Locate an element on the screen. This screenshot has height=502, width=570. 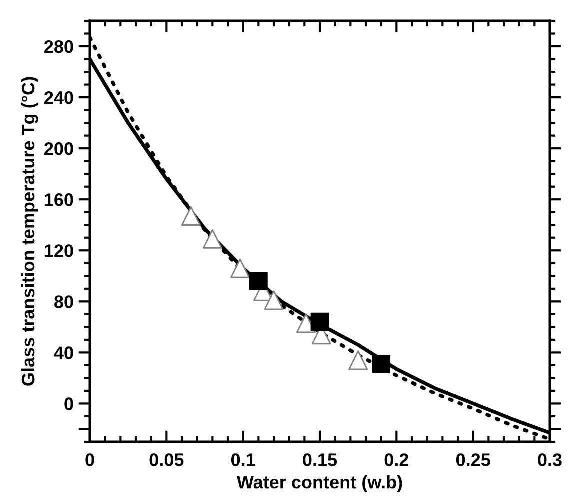
x-tick-label: 0.05 is located at coordinates (167, 460).